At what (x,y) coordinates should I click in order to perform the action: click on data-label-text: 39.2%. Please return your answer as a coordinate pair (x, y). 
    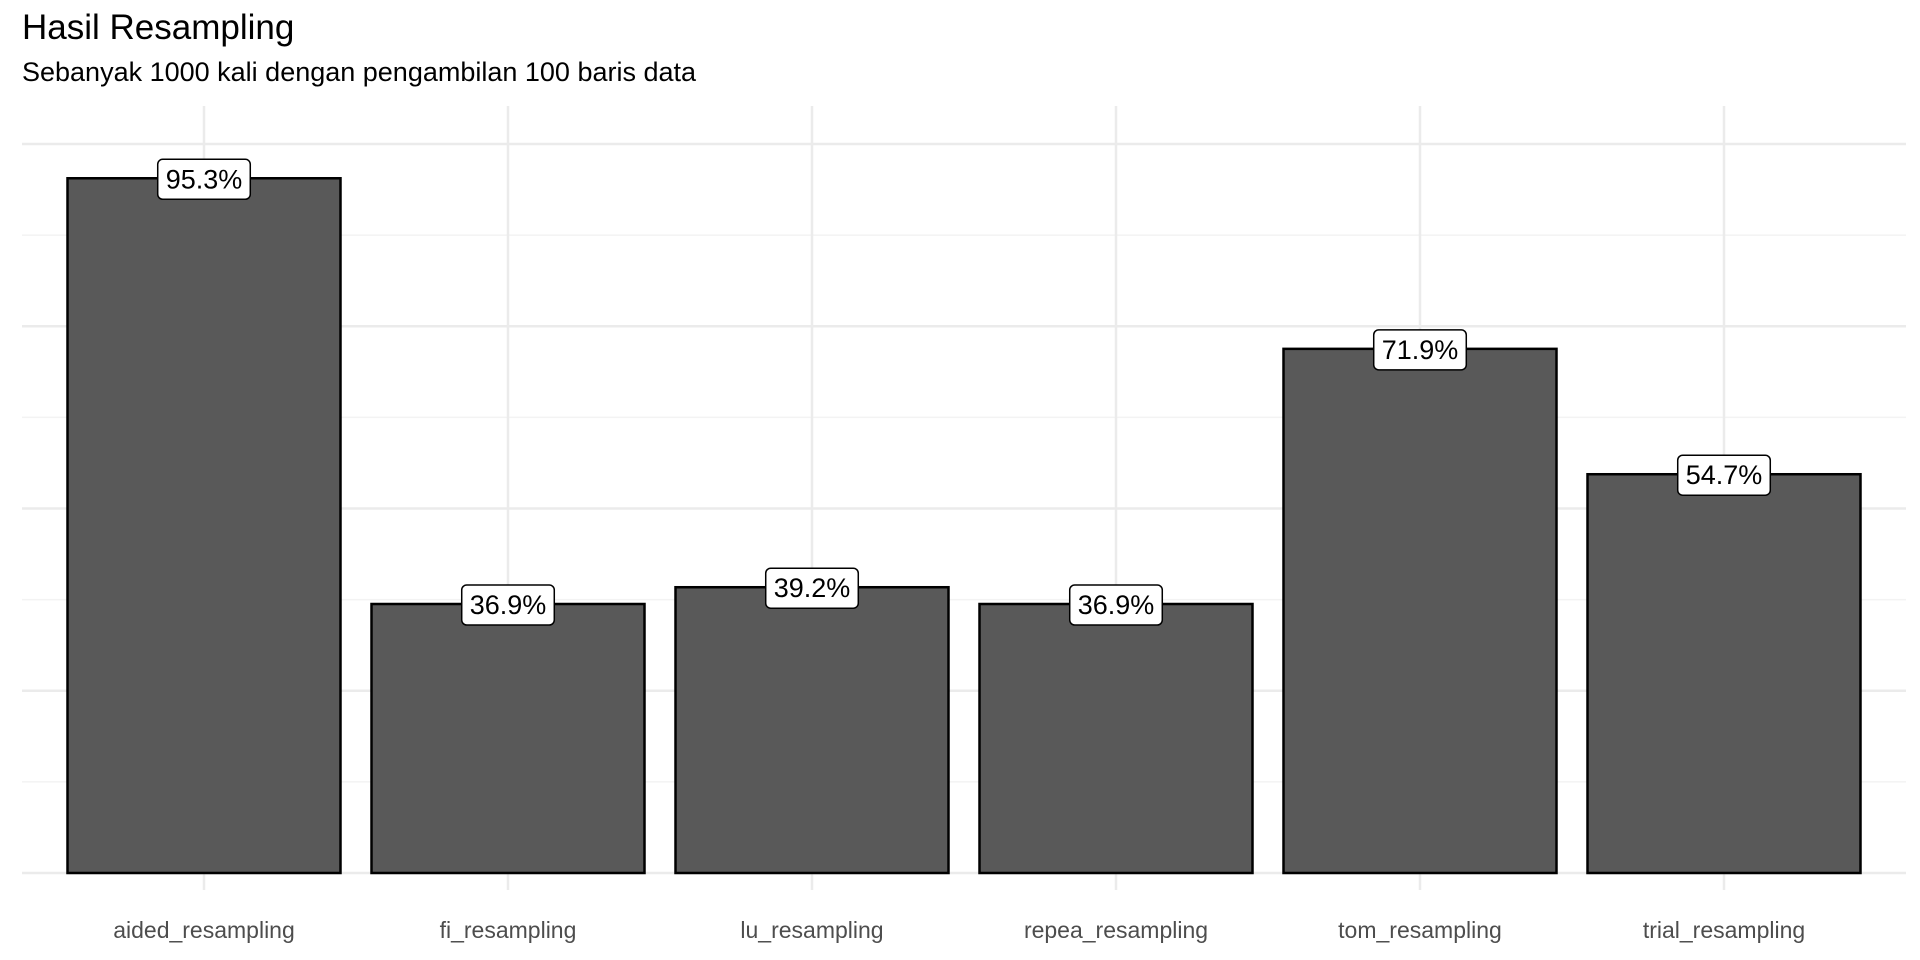
    Looking at the image, I should click on (812, 588).